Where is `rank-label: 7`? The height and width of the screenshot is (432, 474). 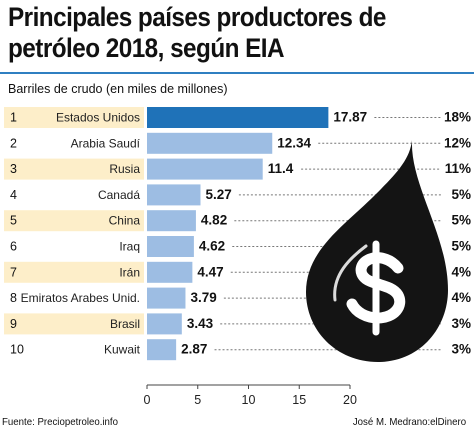 rank-label: 7 is located at coordinates (13, 272).